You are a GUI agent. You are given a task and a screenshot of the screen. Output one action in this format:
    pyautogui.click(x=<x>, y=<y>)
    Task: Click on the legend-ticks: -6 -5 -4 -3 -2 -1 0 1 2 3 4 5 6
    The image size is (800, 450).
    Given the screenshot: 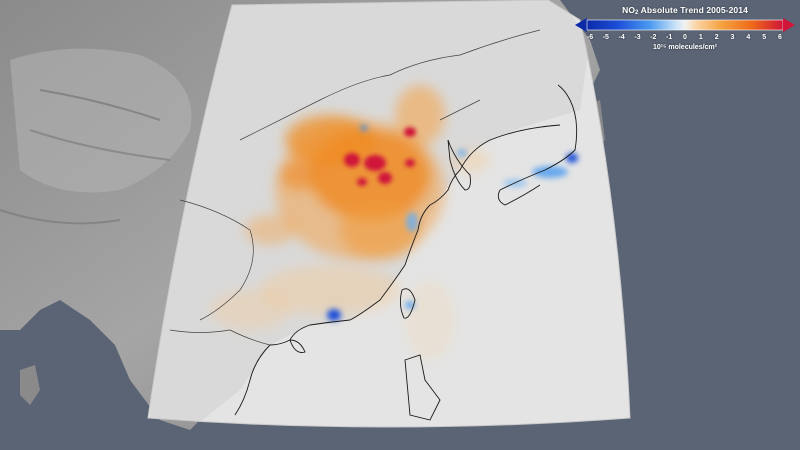 What is the action you would take?
    pyautogui.click(x=685, y=39)
    